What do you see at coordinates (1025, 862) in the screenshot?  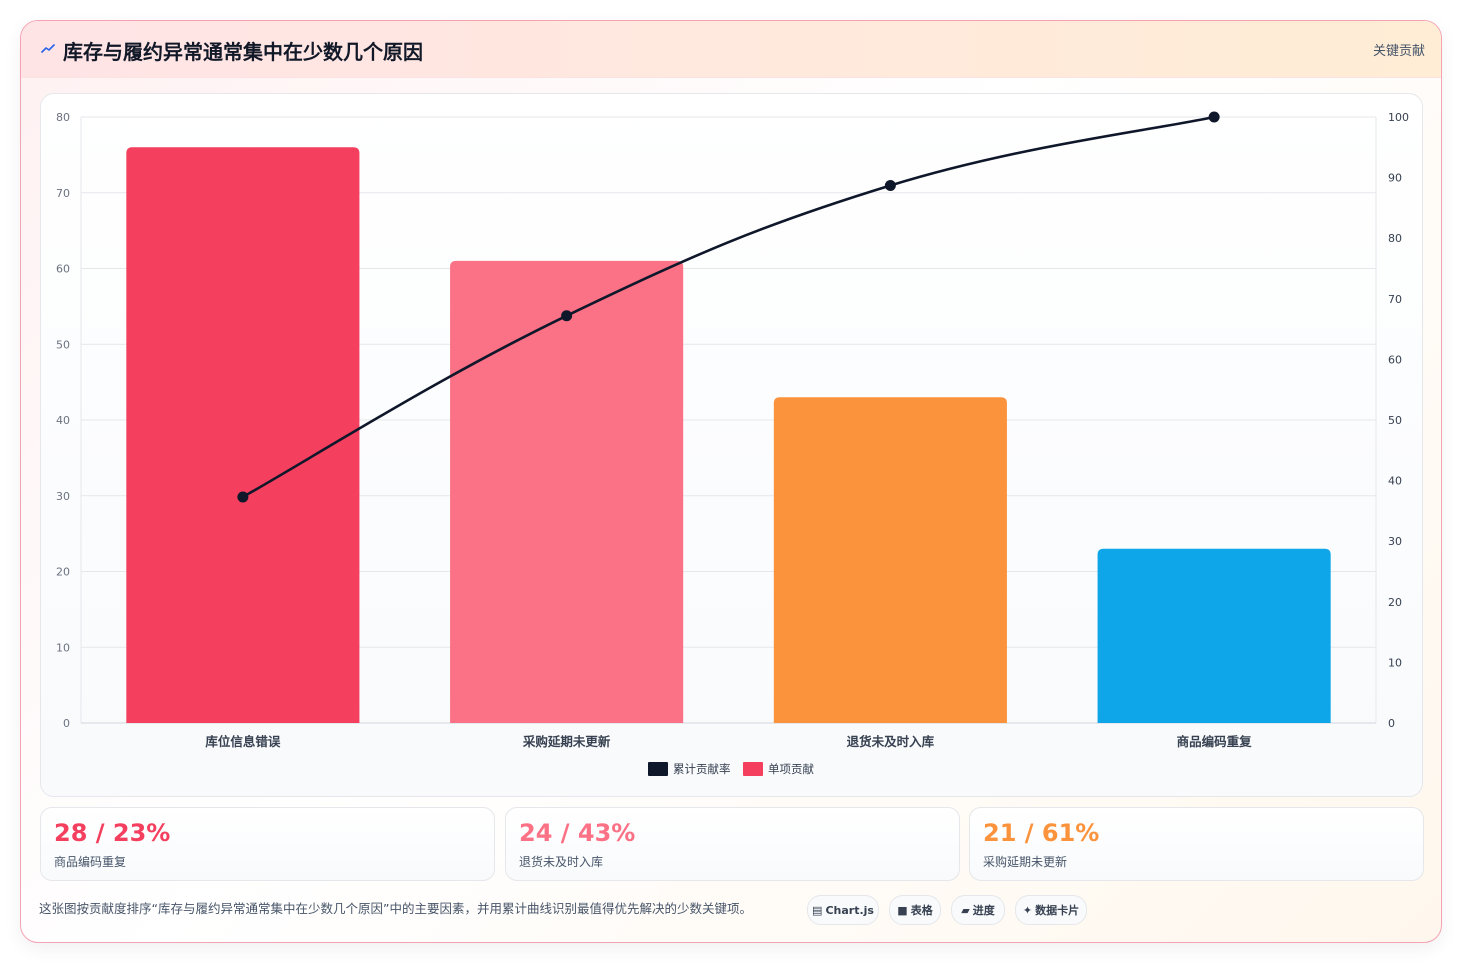 I see `stat-label-3: 采购延期未更新` at bounding box center [1025, 862].